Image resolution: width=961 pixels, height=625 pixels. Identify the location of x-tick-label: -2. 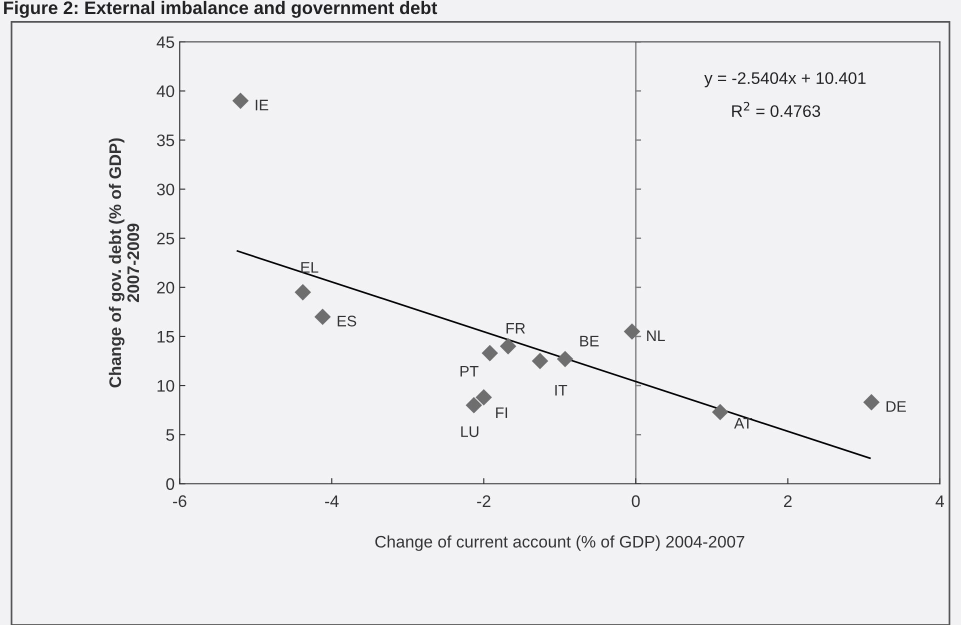
(483, 501).